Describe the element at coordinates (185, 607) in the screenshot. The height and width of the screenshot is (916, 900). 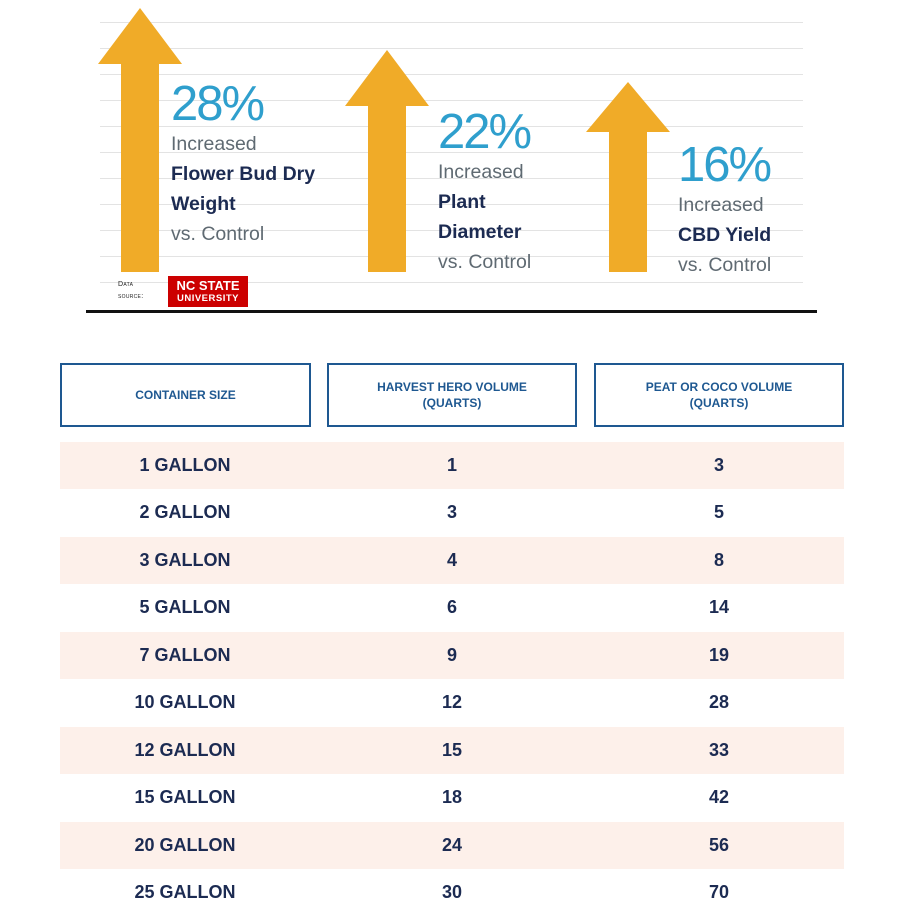
I see `container-size-cell: 5 GALLON` at that location.